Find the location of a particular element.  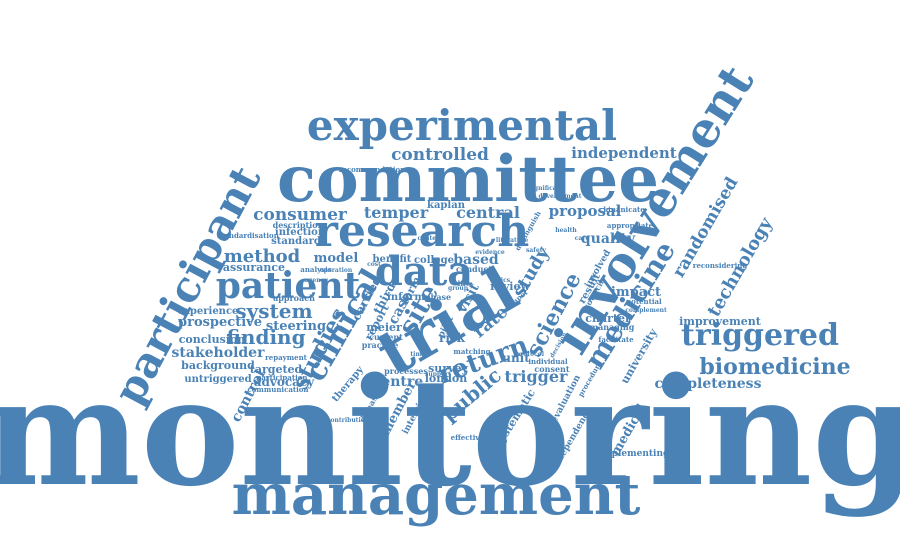

word-group: group is located at coordinates (458, 288).